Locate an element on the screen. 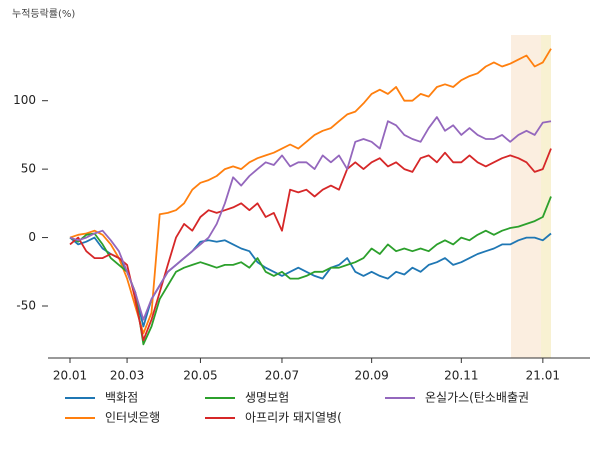 The height and width of the screenshot is (450, 600). y-tick-label: 0 is located at coordinates (32, 237).